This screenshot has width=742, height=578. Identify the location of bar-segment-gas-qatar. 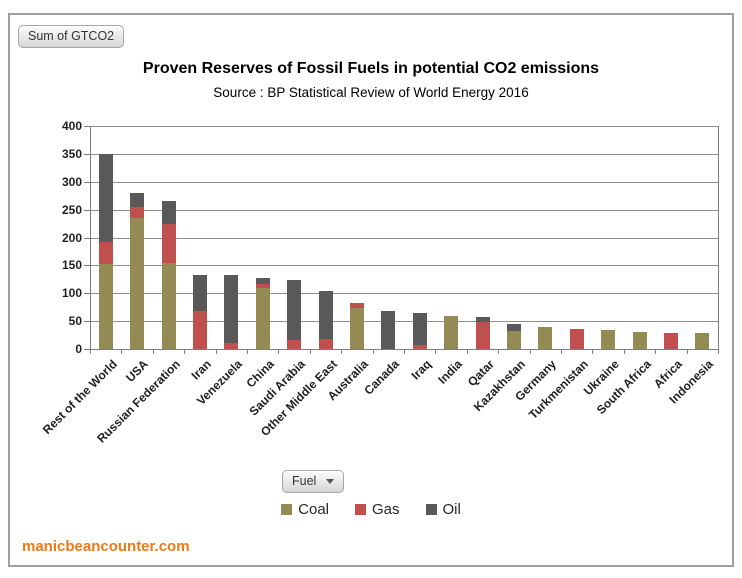
(482, 335).